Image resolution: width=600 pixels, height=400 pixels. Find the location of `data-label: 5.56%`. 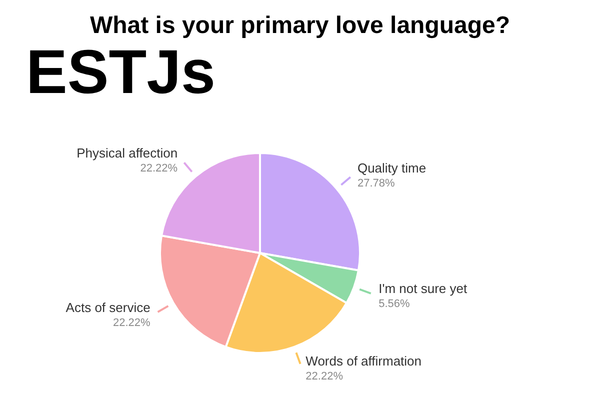

data-label: 5.56% is located at coordinates (394, 304).